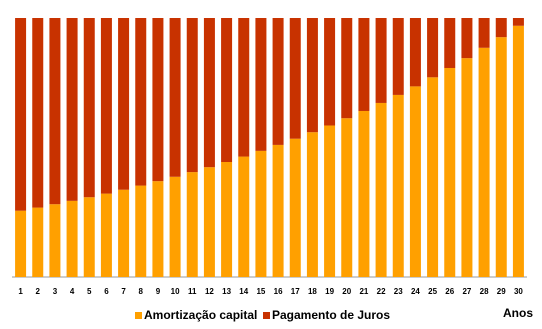 Image resolution: width=542 pixels, height=329 pixels. I want to click on x-tick-label: 15, so click(260, 291).